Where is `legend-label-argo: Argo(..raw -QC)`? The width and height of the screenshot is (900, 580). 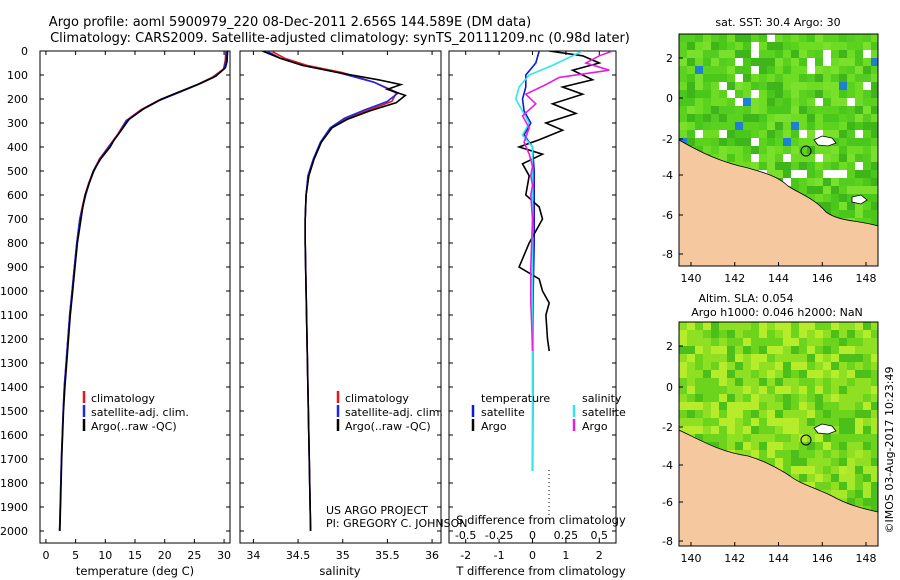 legend-label-argo: Argo(..raw -QC) is located at coordinates (134, 426).